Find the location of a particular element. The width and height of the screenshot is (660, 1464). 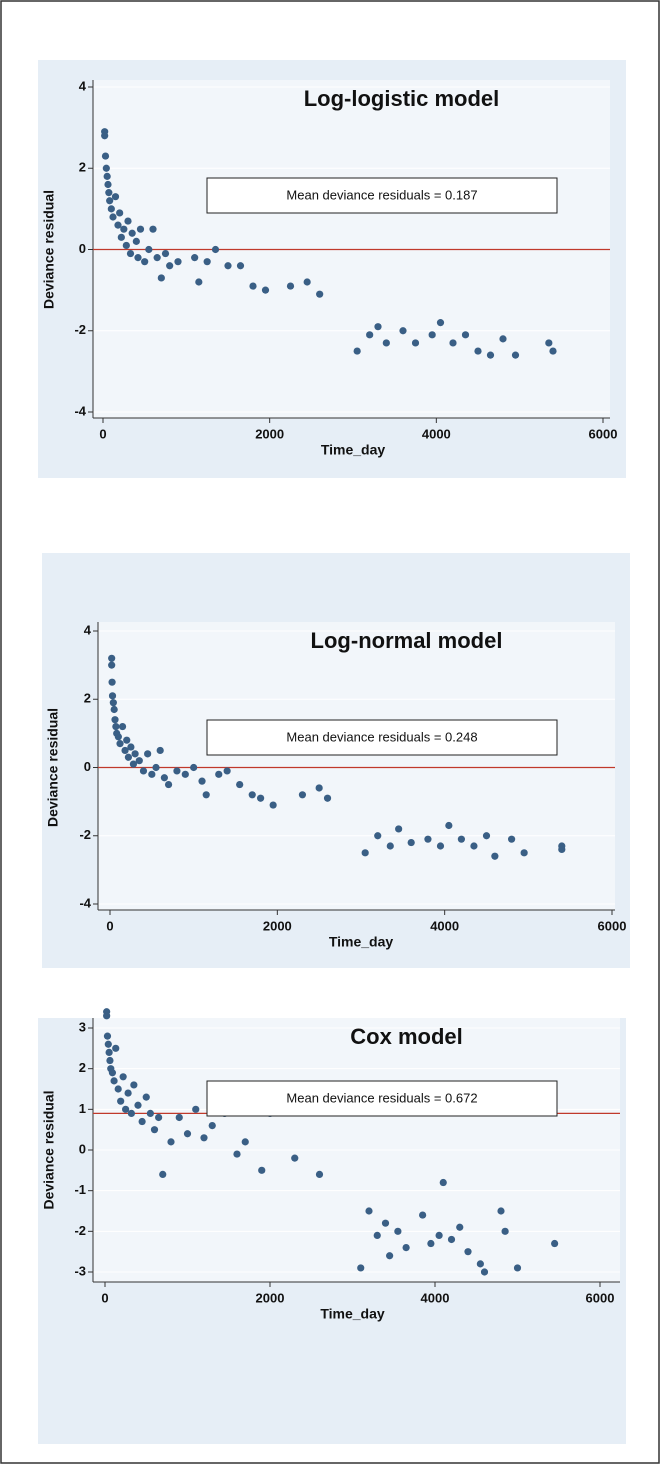

y-tick-label: -1 is located at coordinates (80, 1189).